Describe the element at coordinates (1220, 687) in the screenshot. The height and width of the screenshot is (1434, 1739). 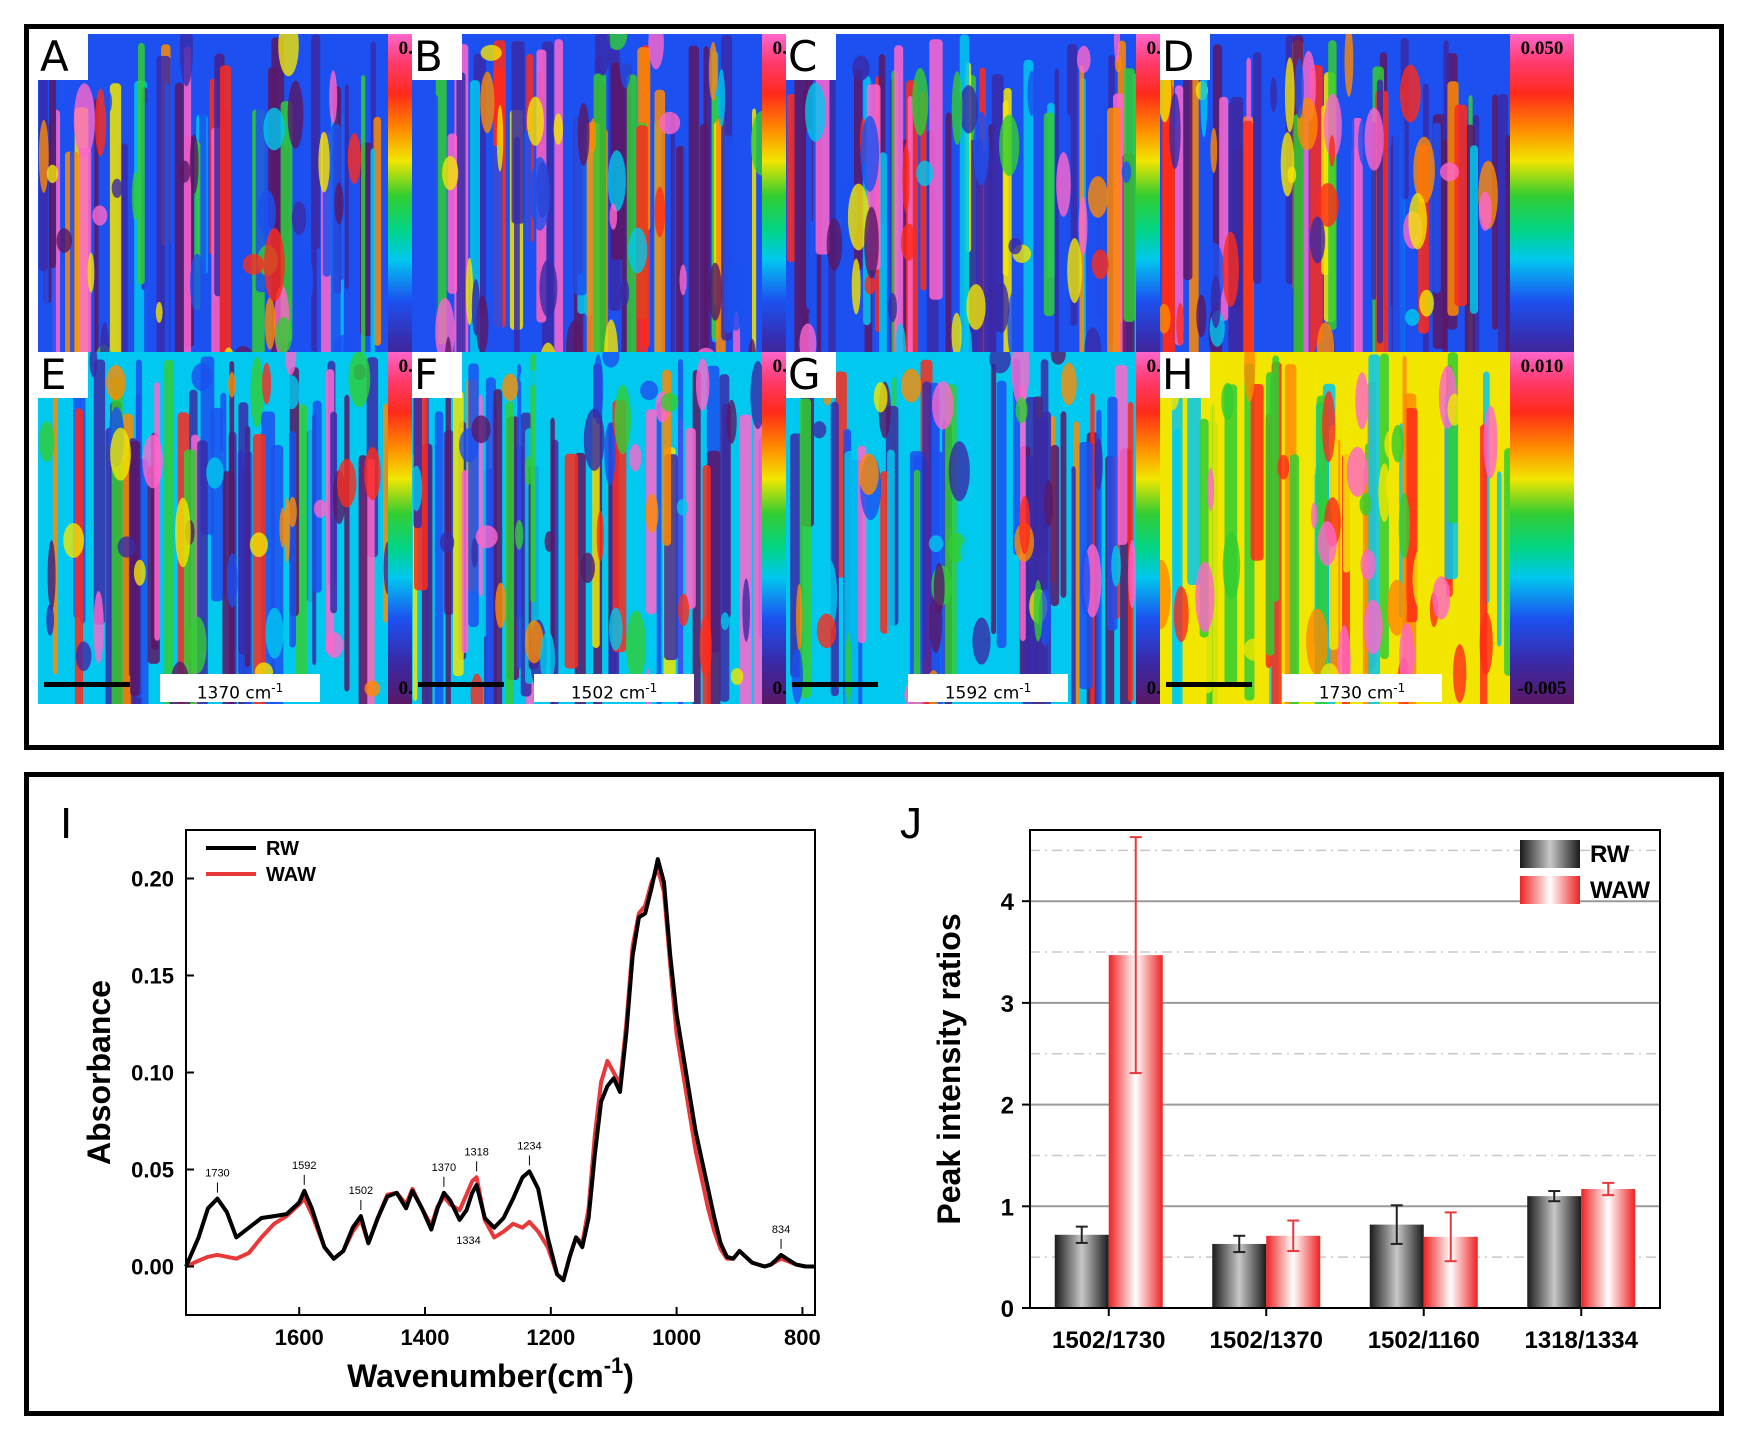
I see `scale-bar-area` at that location.